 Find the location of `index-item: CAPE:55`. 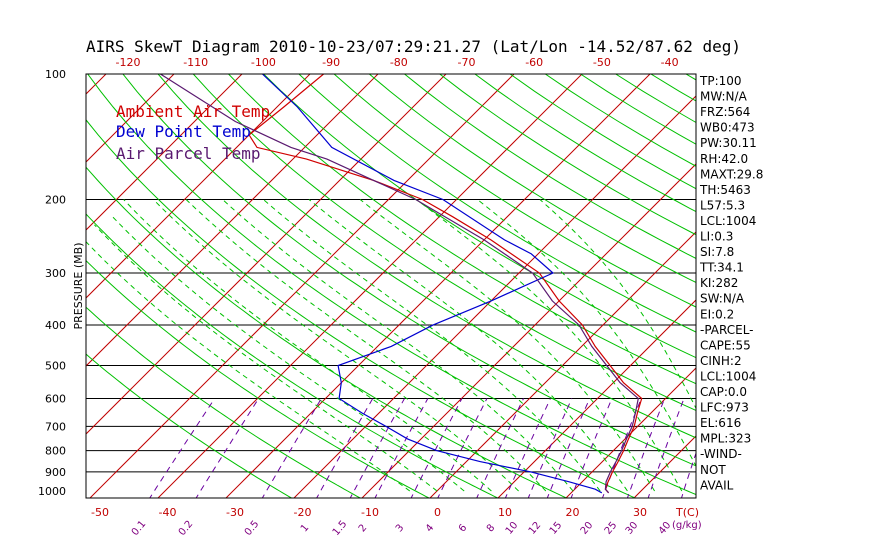

index-item: CAPE:55 is located at coordinates (725, 345).